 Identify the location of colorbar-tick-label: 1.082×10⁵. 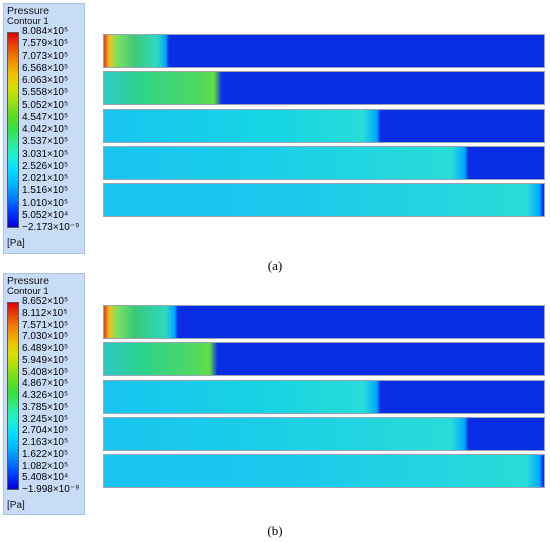
(45, 466).